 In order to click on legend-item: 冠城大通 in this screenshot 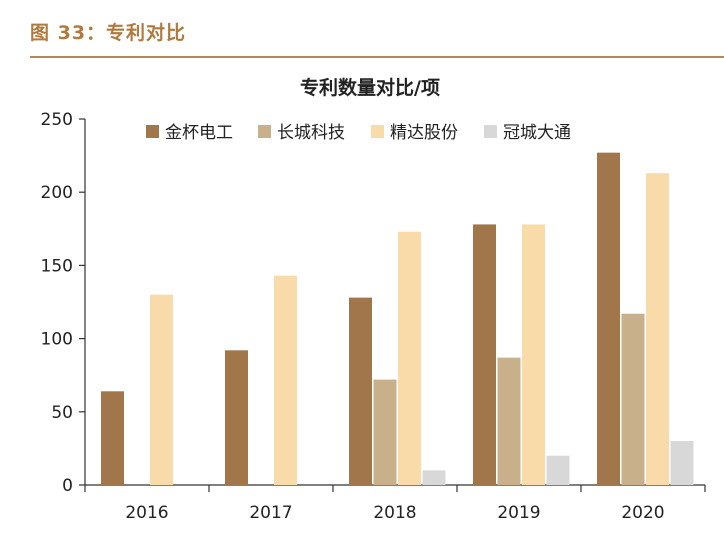, I will do `click(527, 133)`.